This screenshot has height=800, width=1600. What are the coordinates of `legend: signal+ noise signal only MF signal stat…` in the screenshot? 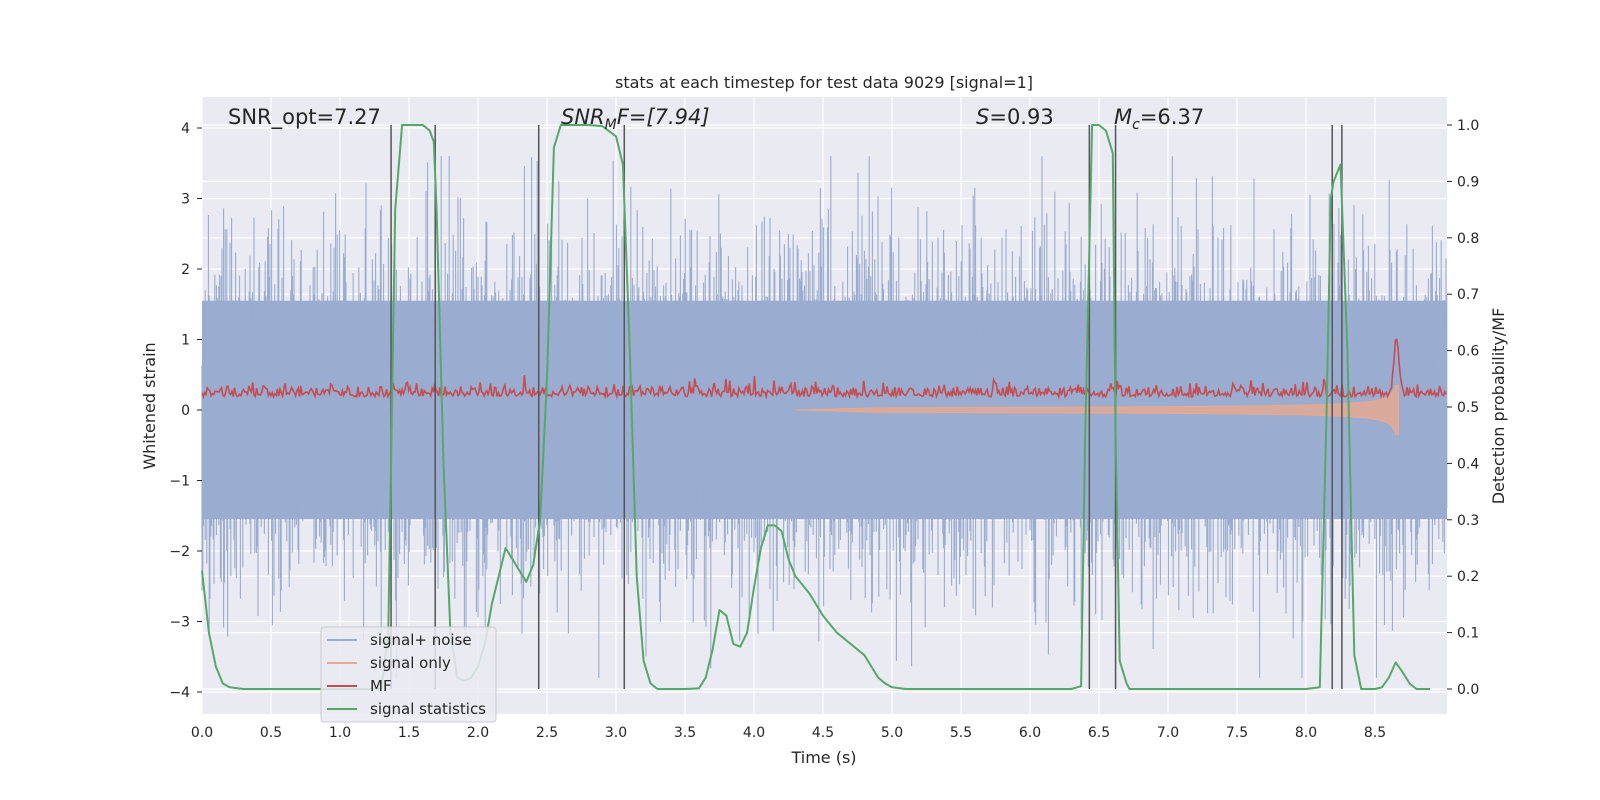 It's located at (408, 674).